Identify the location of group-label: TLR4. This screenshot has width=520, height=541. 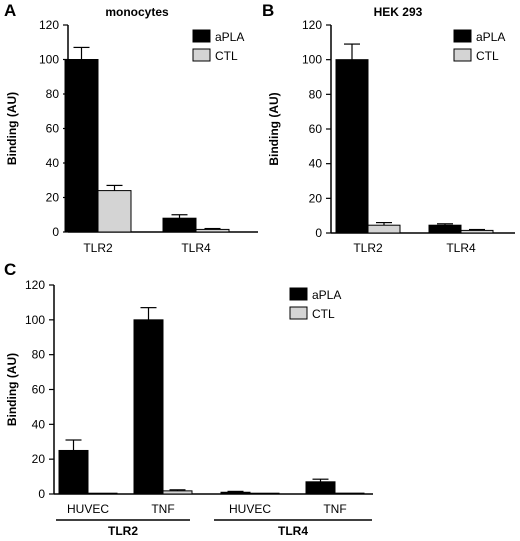
(293, 531).